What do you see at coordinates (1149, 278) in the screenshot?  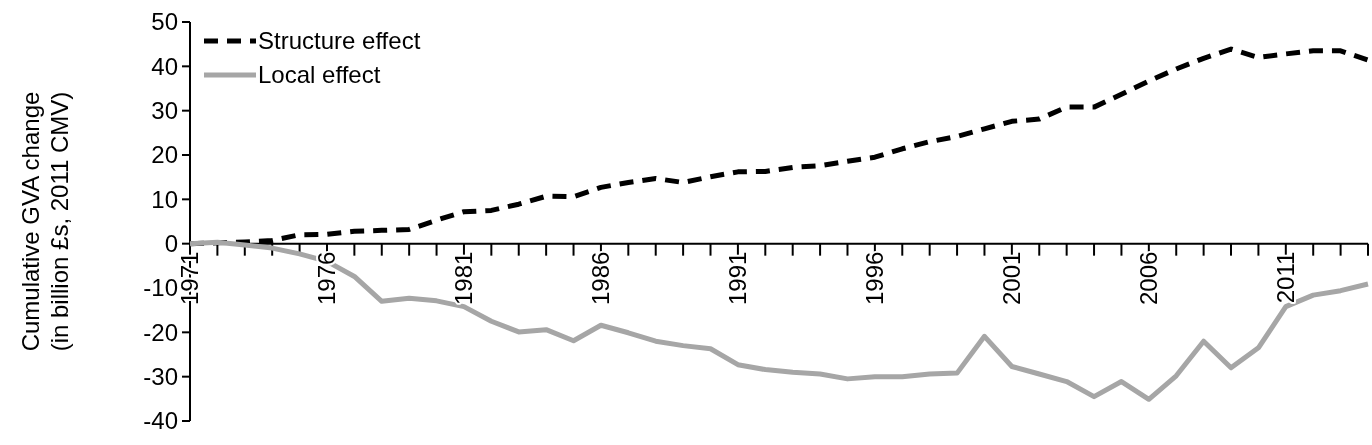 I see `x-tick-label: 2006` at bounding box center [1149, 278].